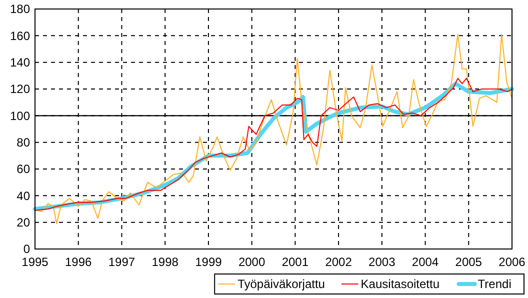 The width and height of the screenshot is (528, 298). I want to click on y-tick-label: 20, so click(23, 223).